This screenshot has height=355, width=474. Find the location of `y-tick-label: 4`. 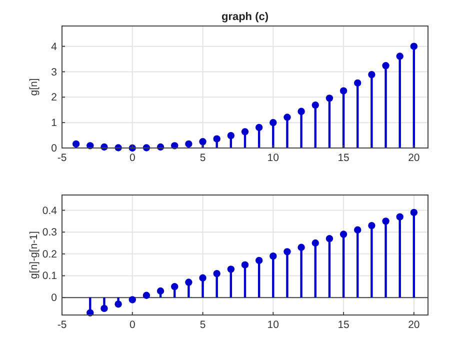

y-tick-label: 4 is located at coordinates (54, 46).